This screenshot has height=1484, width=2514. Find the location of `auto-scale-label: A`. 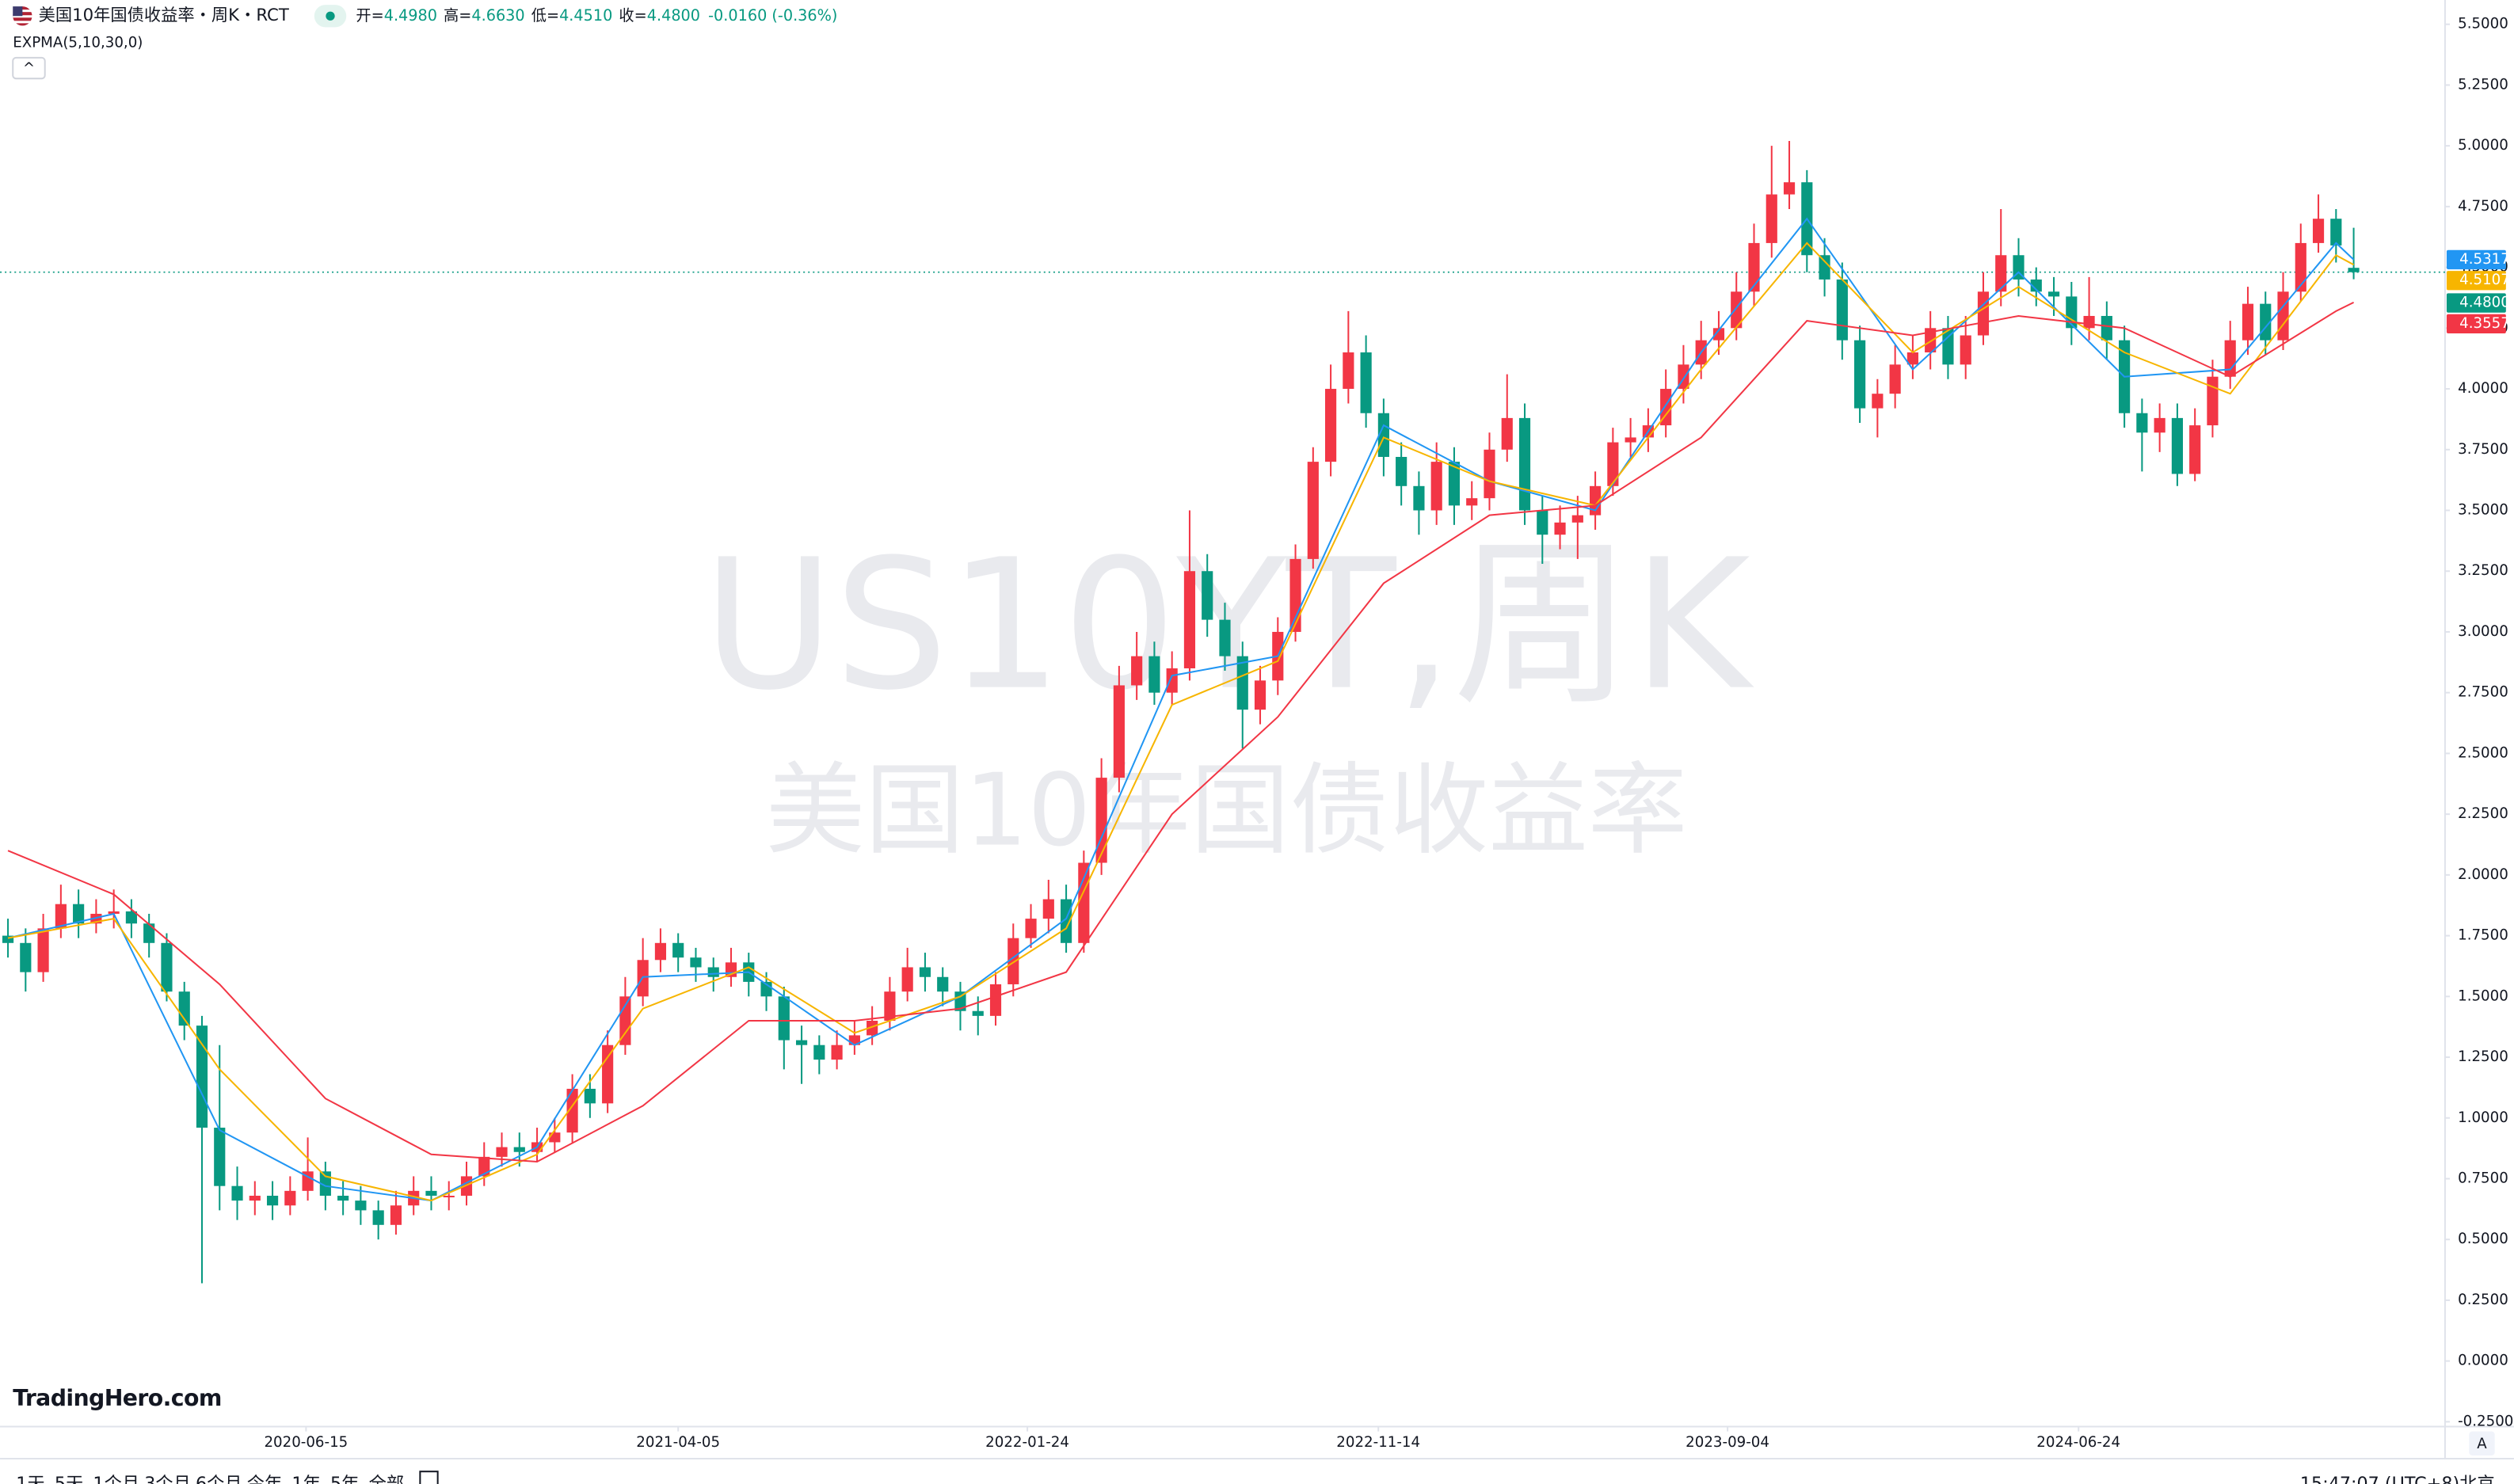

auto-scale-label: A is located at coordinates (2482, 1444).